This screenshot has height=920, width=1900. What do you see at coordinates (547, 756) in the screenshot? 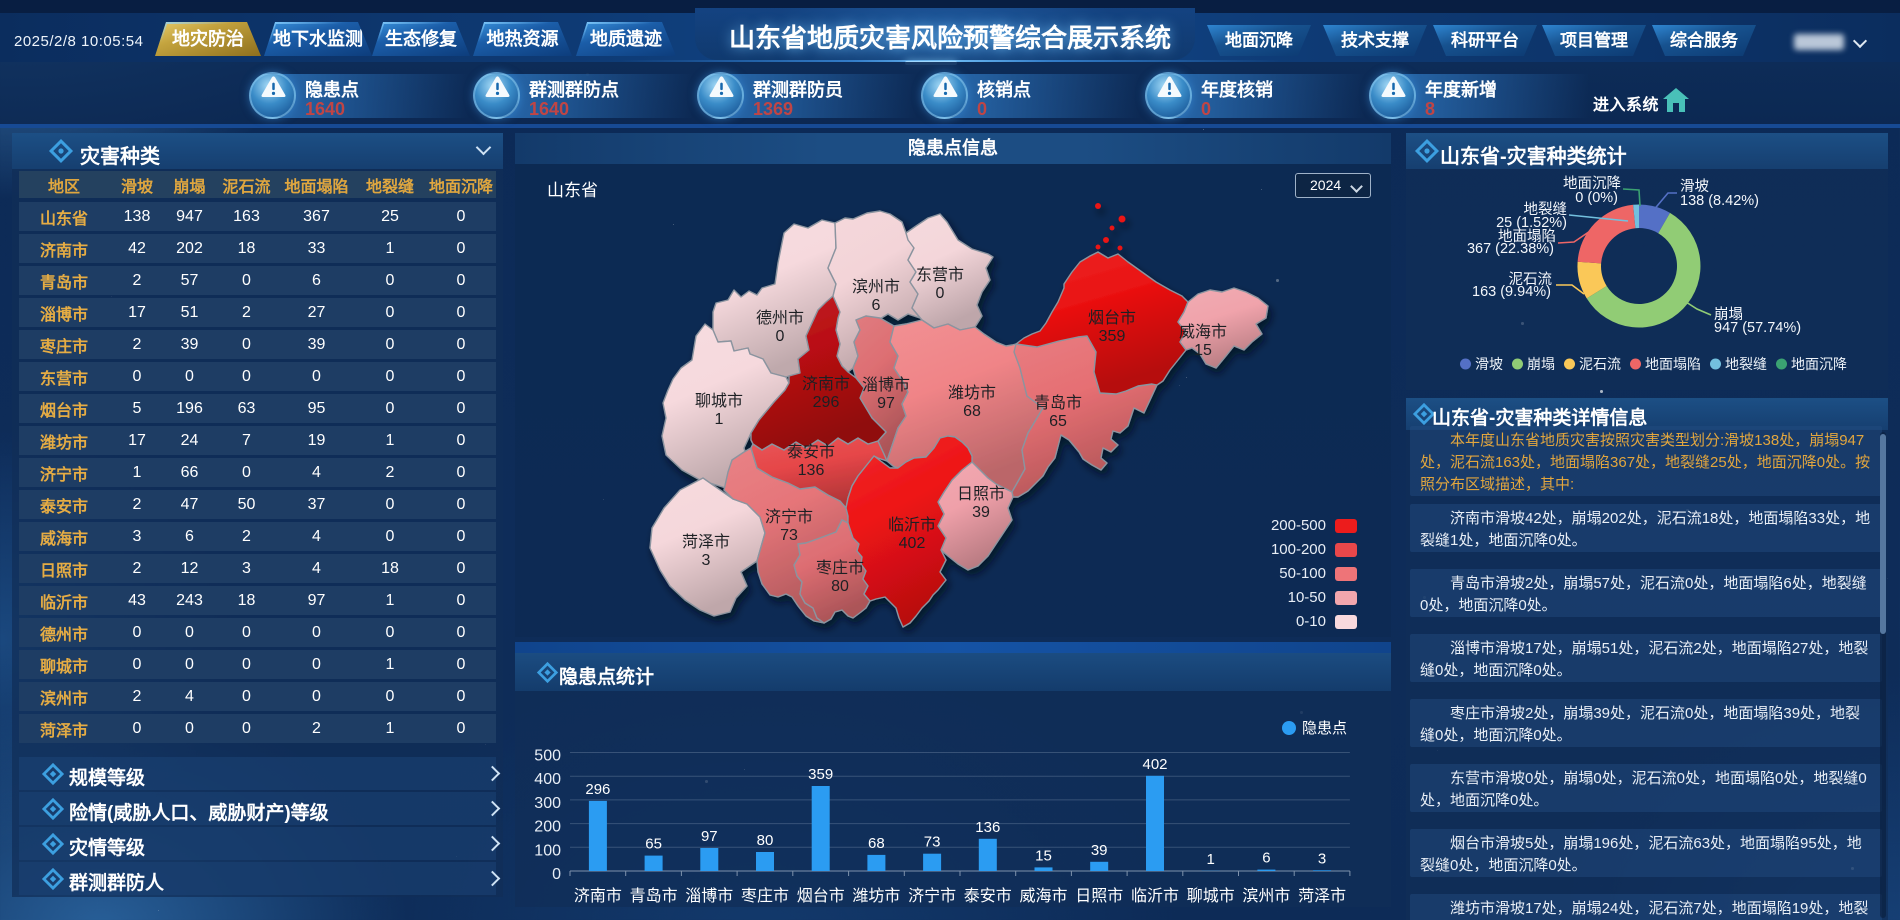
I see `svg-text: 500` at bounding box center [547, 756].